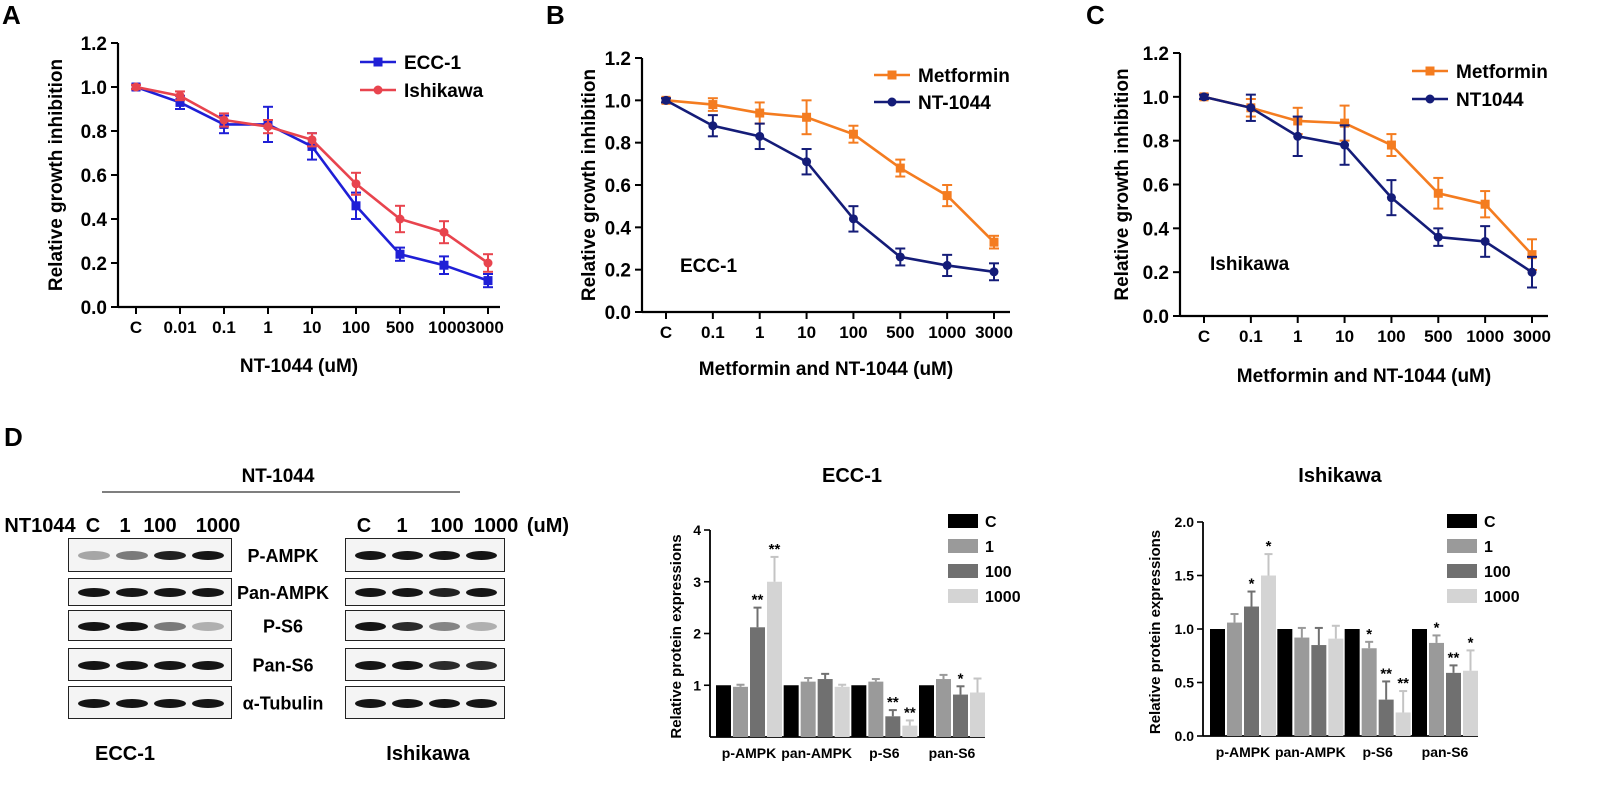  What do you see at coordinates (893, 702) in the screenshot?
I see `significance-mark: **` at bounding box center [893, 702].